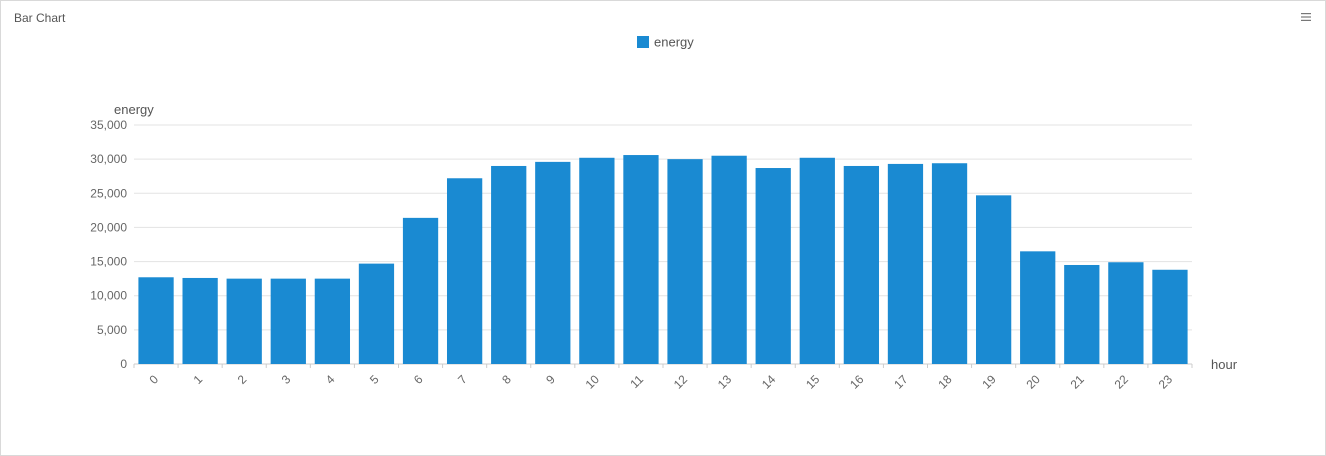 The height and width of the screenshot is (456, 1326). Describe the element at coordinates (506, 379) in the screenshot. I see `x-tick-label: 8` at that location.